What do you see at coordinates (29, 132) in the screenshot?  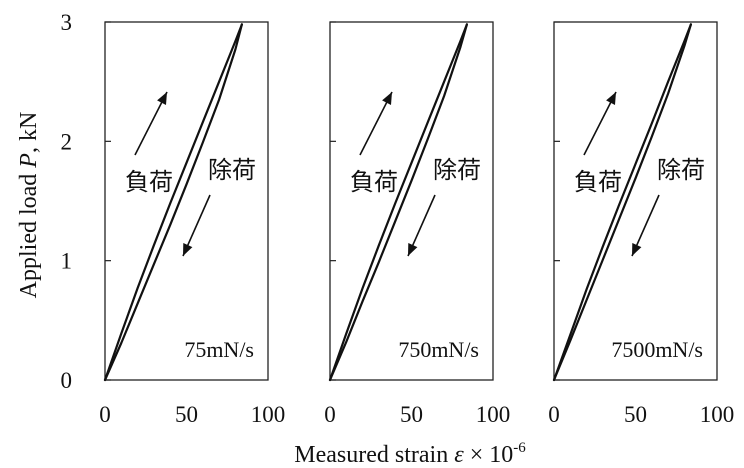 I see `y-axis-title-suffix: , kN` at bounding box center [29, 132].